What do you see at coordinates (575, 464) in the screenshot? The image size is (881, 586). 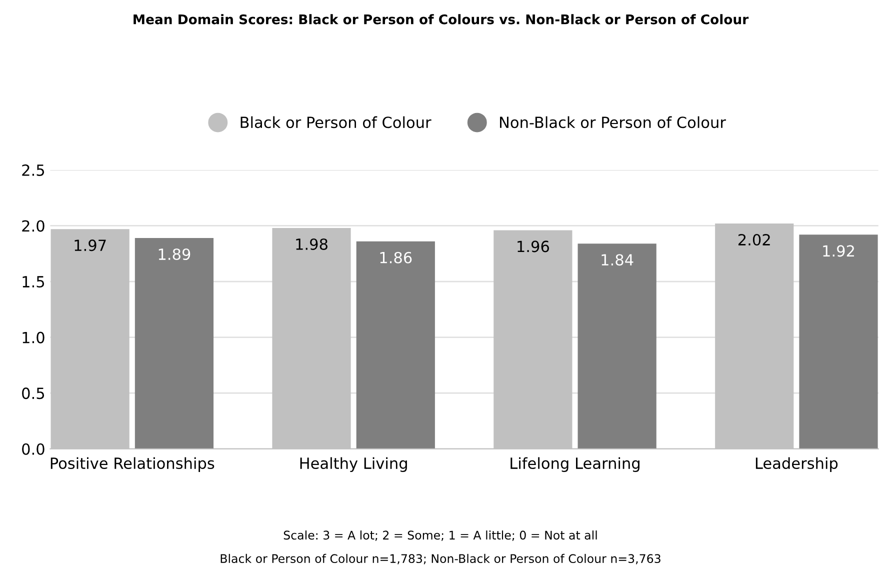 I see `x-tick-label: Lifelong Learning` at bounding box center [575, 464].